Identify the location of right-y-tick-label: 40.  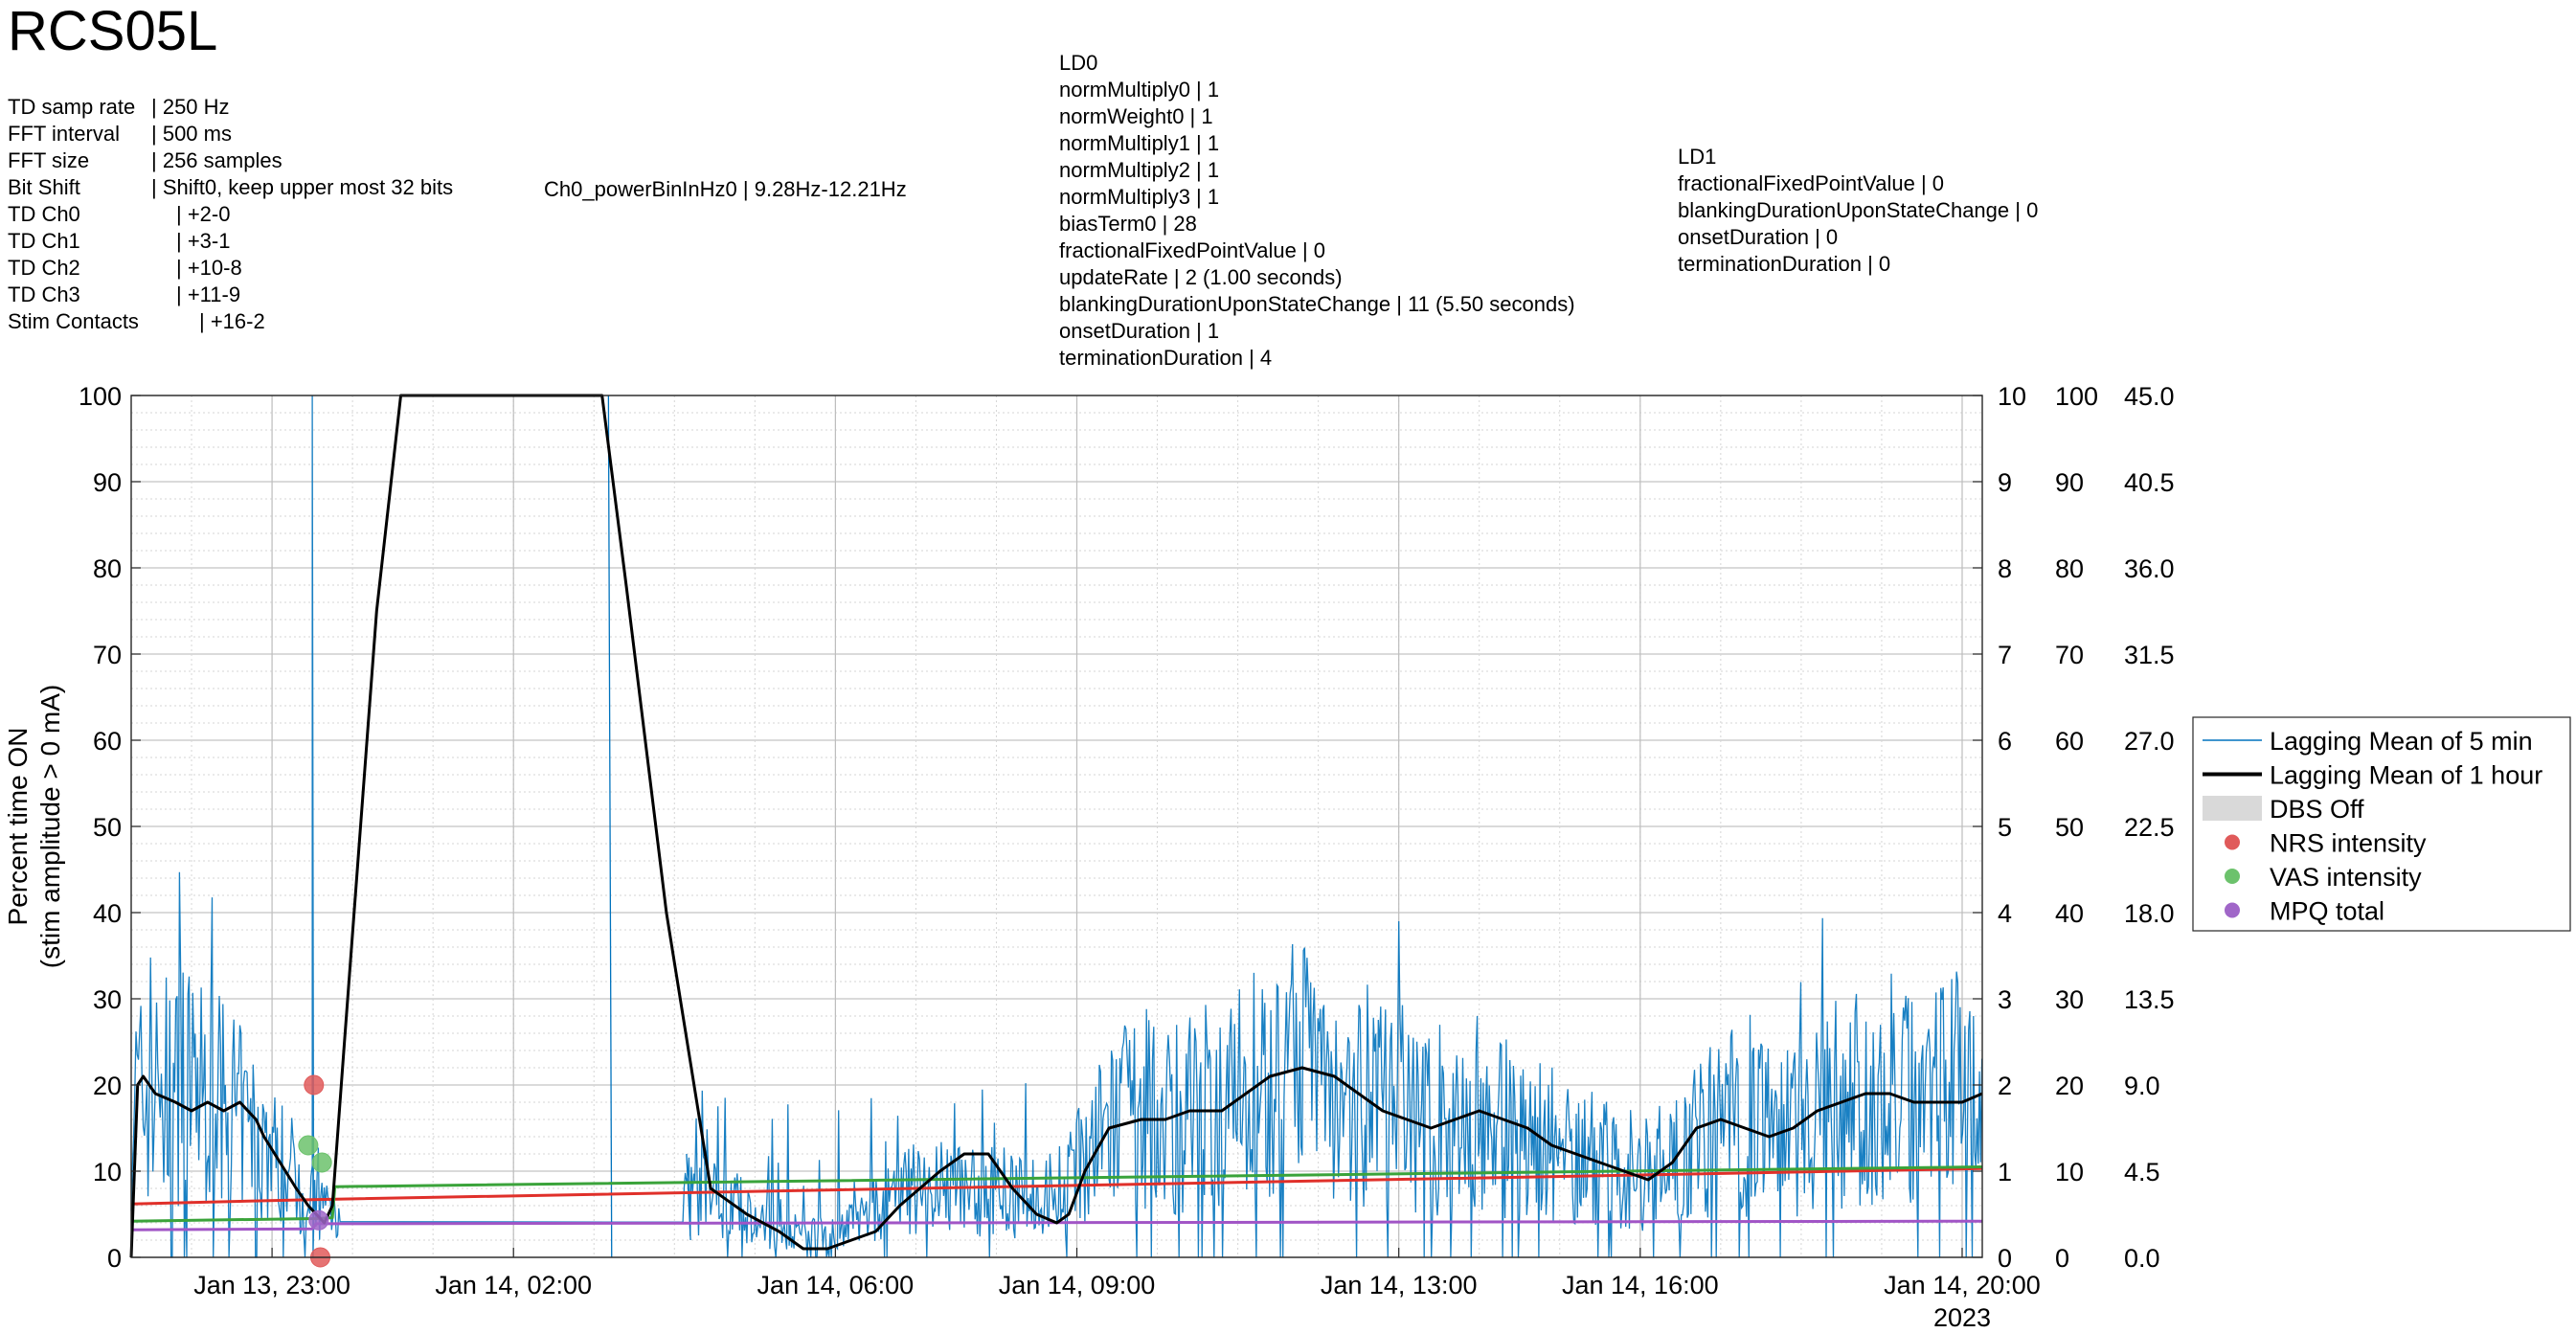
(2069, 913).